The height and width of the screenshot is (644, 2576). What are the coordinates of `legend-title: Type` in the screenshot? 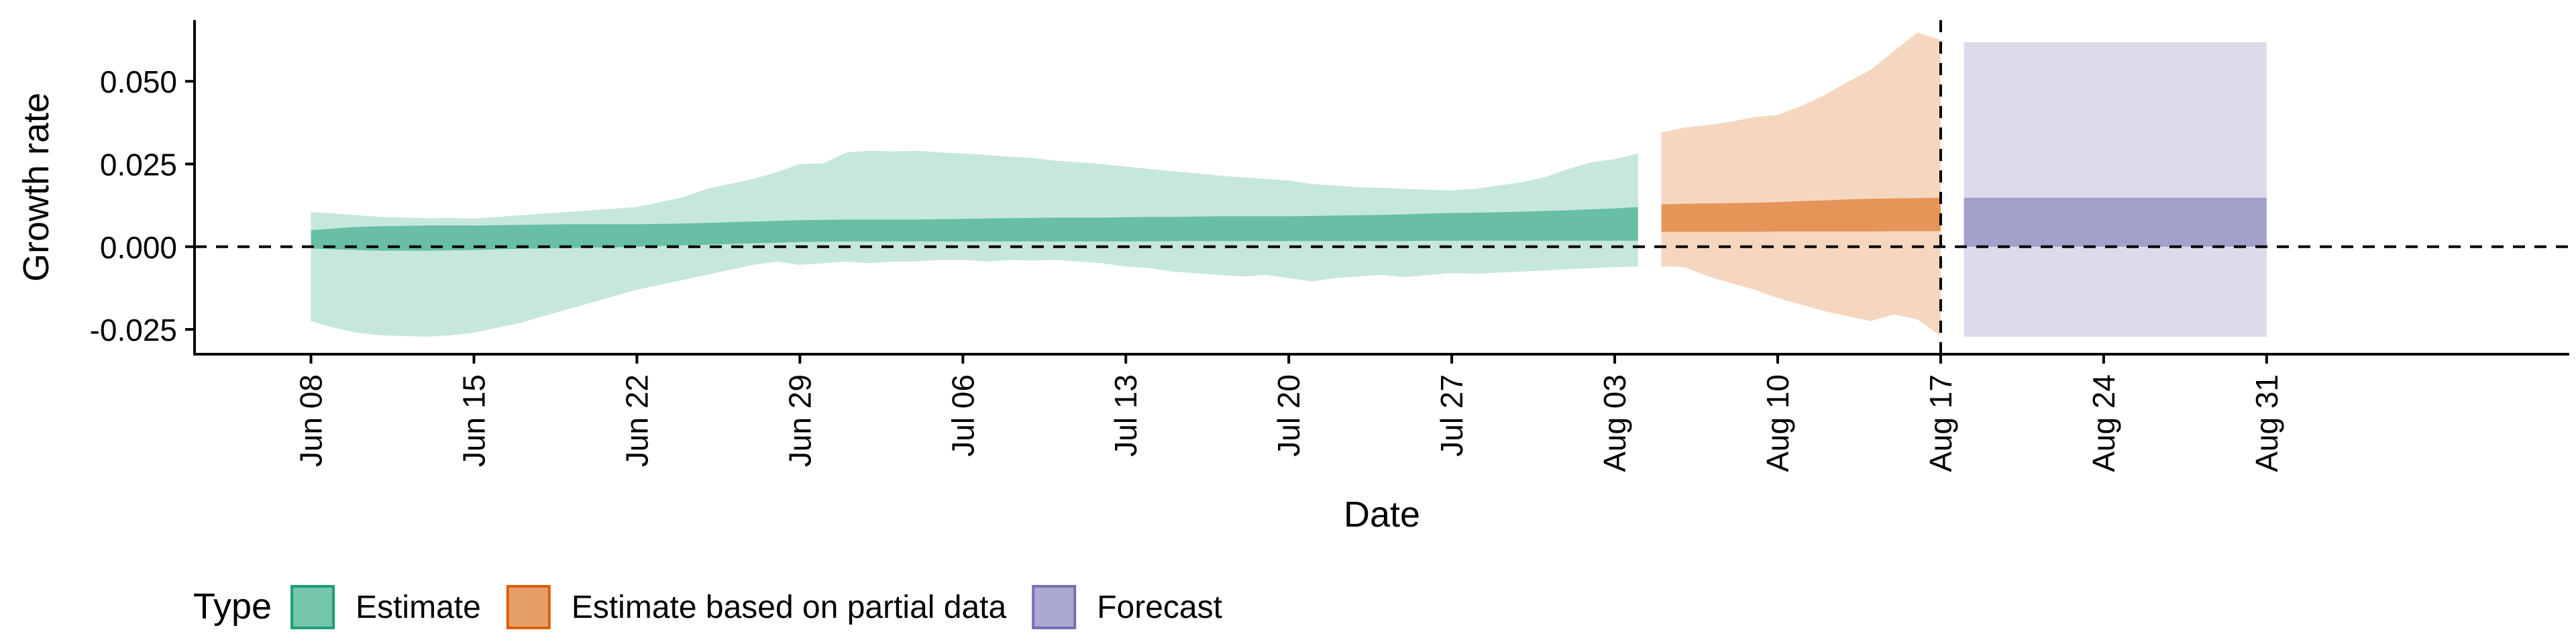 It's located at (232, 606).